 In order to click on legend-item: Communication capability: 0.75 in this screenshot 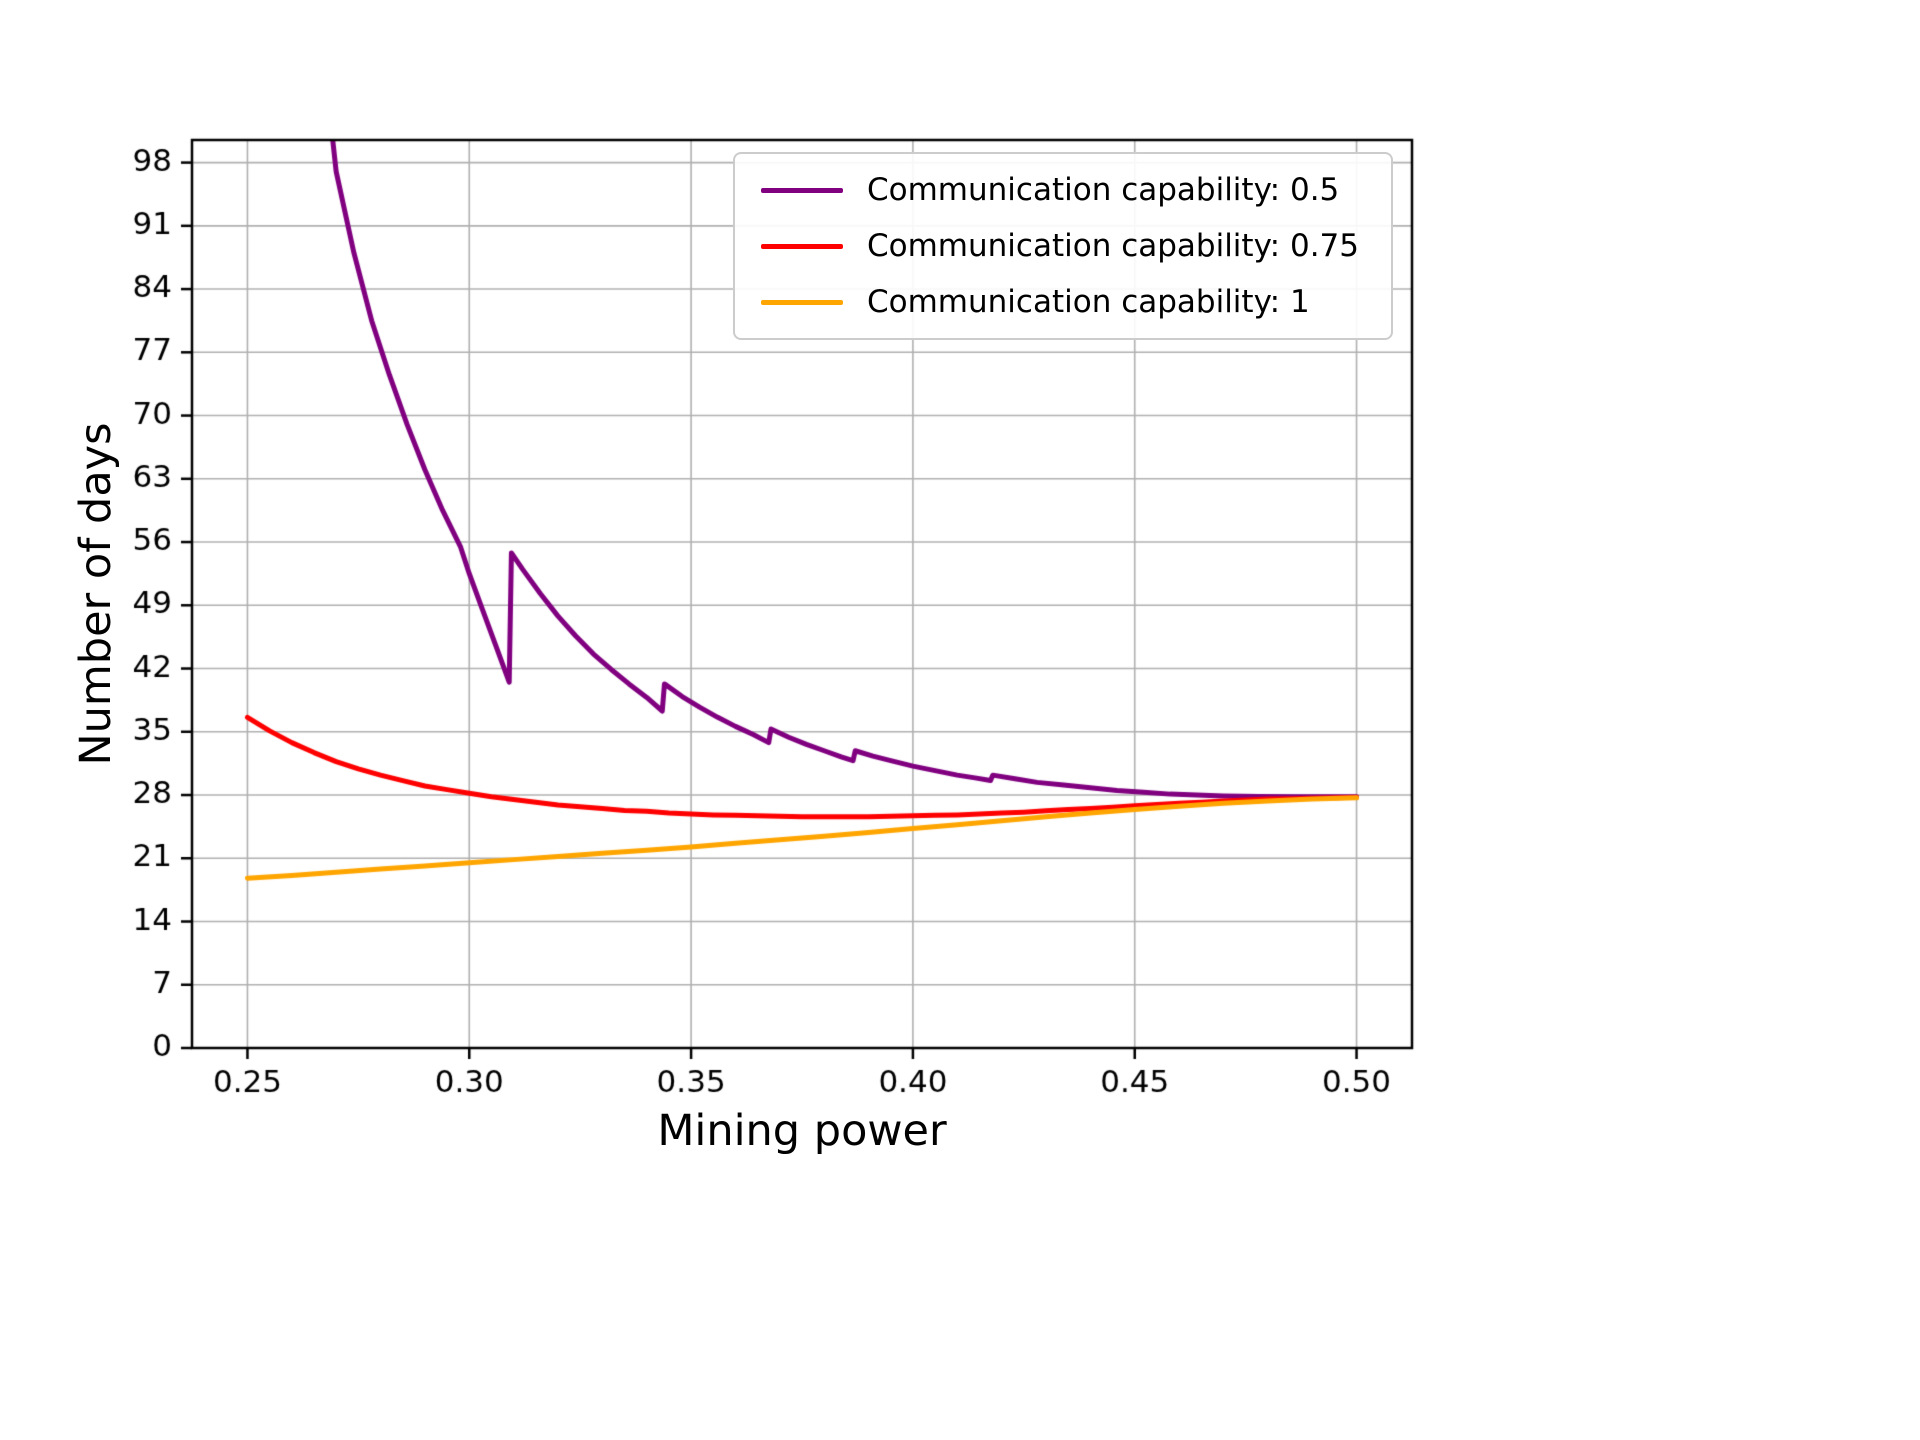, I will do `click(1063, 246)`.